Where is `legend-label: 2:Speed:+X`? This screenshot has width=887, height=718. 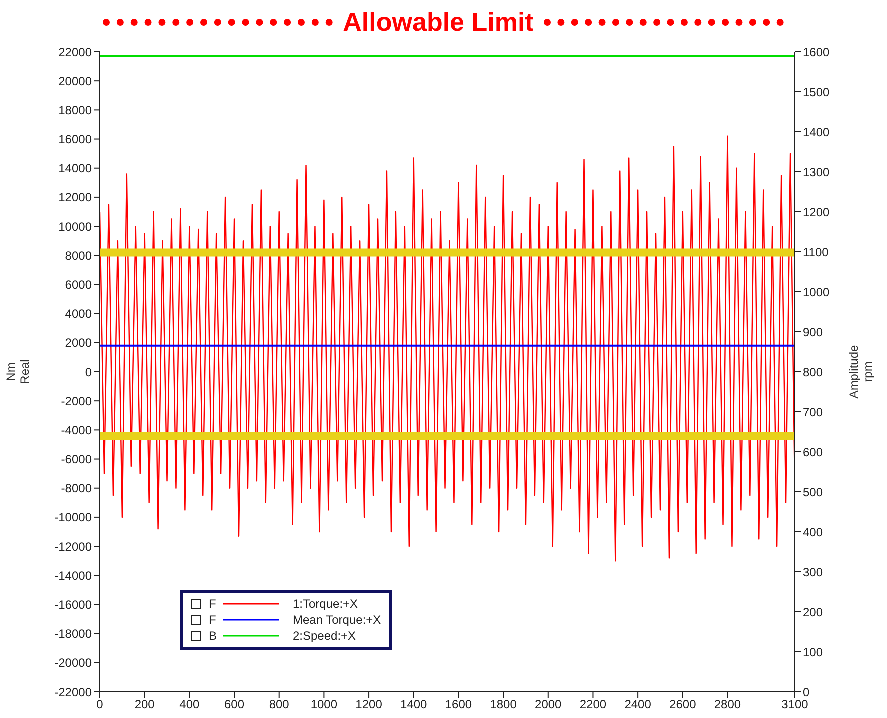
legend-label: 2:Speed:+X is located at coordinates (324, 636).